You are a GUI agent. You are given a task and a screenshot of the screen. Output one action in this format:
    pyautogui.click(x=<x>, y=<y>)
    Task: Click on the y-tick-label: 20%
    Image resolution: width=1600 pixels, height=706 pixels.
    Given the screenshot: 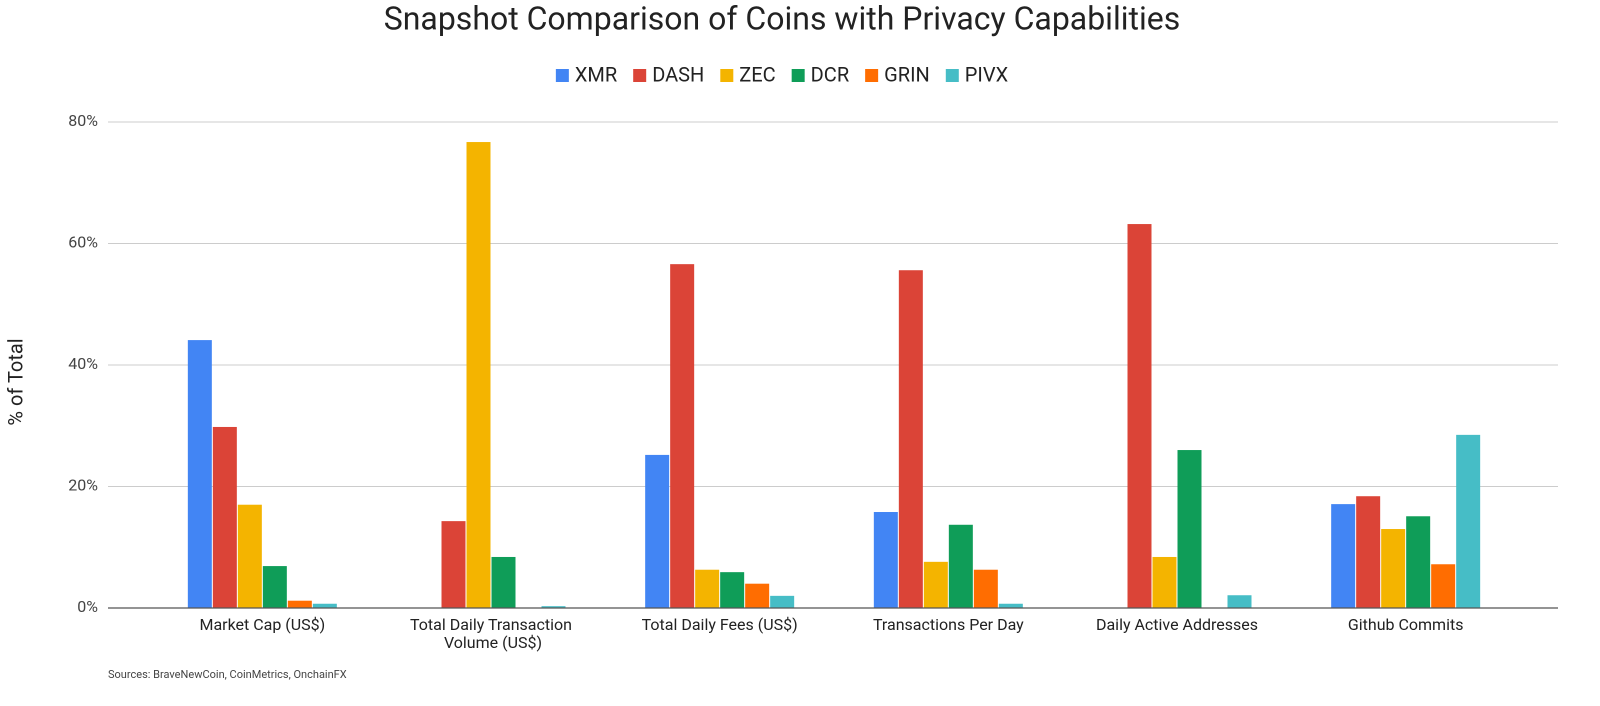 What is the action you would take?
    pyautogui.click(x=83, y=485)
    